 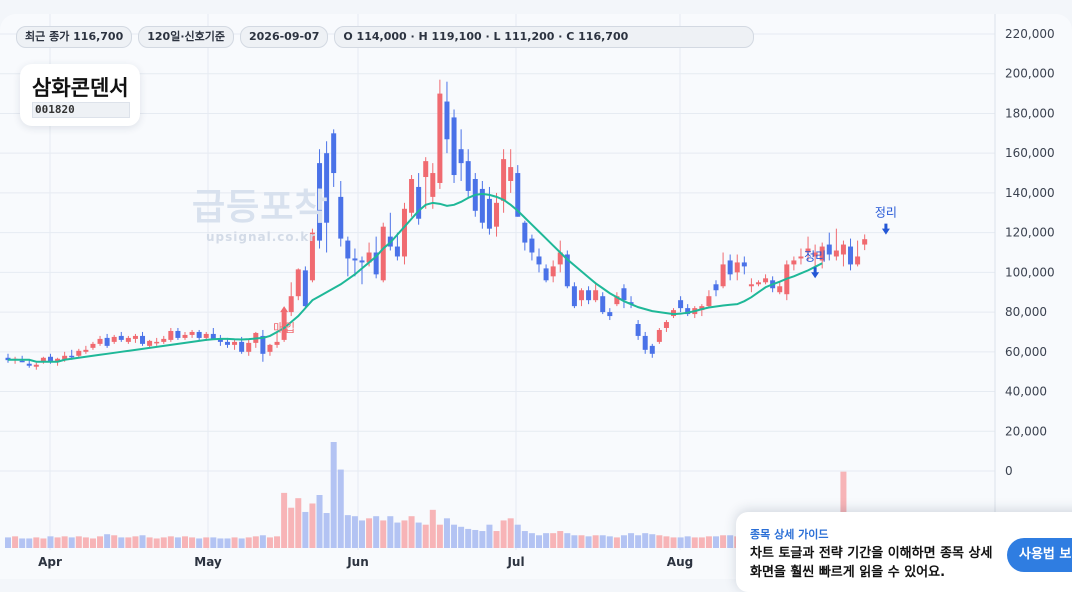 What do you see at coordinates (789, 534) in the screenshot?
I see `guide-title: 종목 상세 가이드` at bounding box center [789, 534].